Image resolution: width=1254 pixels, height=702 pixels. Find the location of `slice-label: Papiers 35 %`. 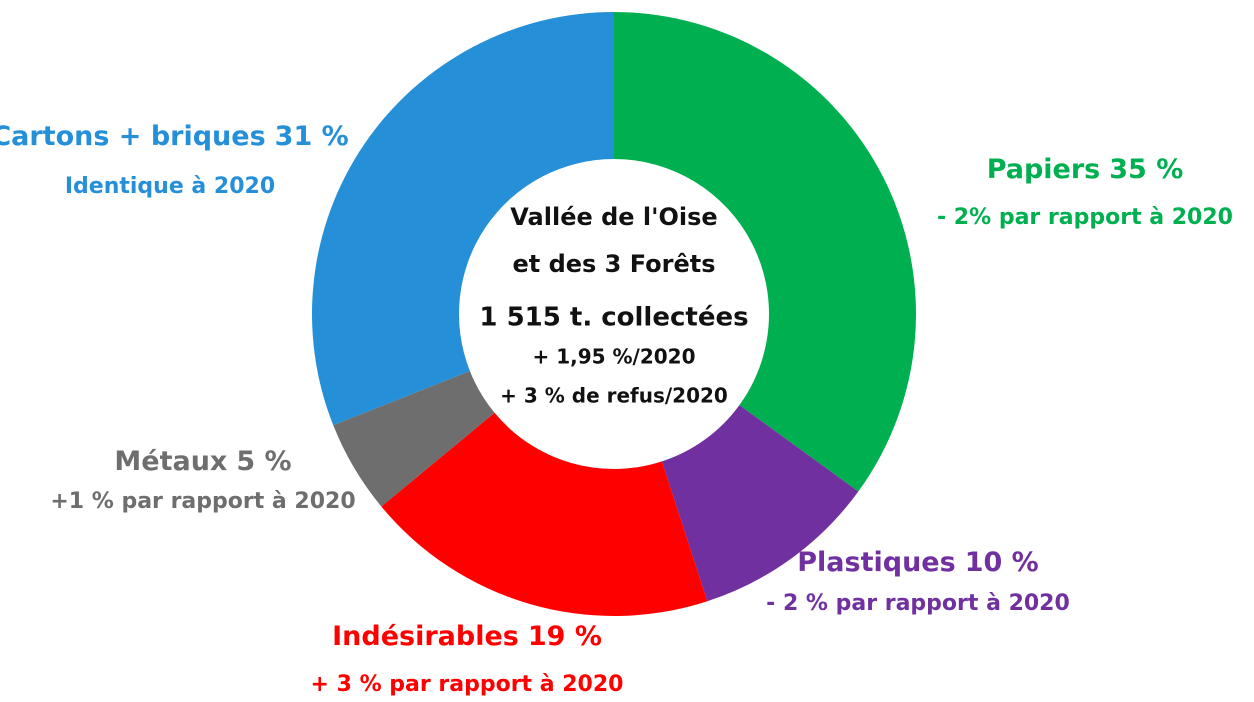

slice-label: Papiers 35 % is located at coordinates (1085, 169).